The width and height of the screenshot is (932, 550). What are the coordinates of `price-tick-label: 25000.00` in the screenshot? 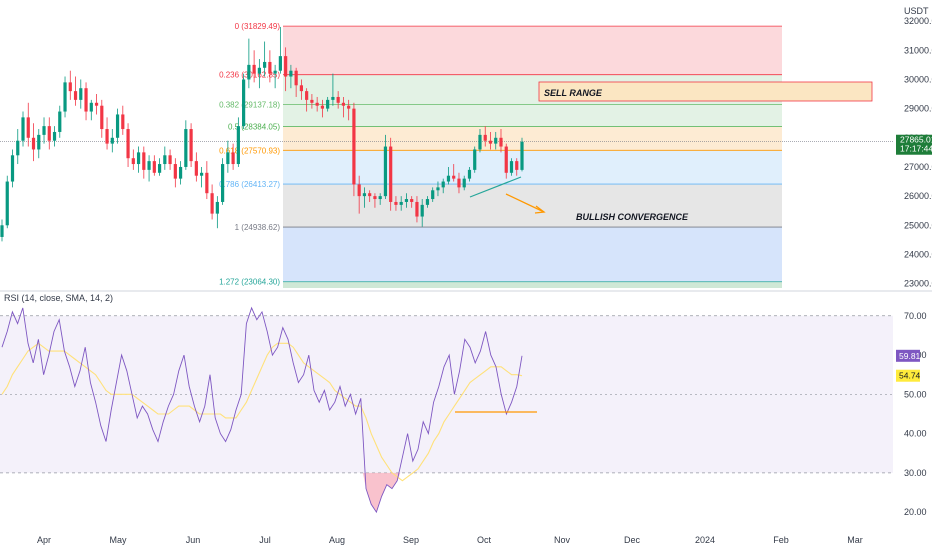 It's located at (918, 225).